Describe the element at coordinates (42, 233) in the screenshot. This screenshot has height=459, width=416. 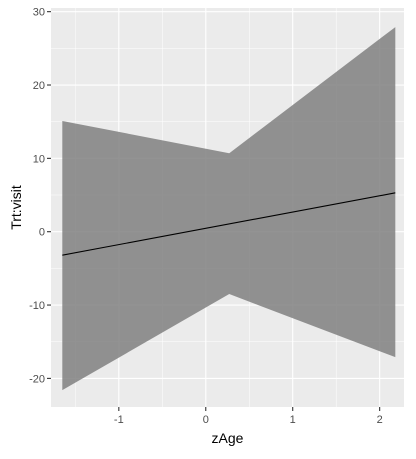
I see `y-tick-label: 0` at that location.